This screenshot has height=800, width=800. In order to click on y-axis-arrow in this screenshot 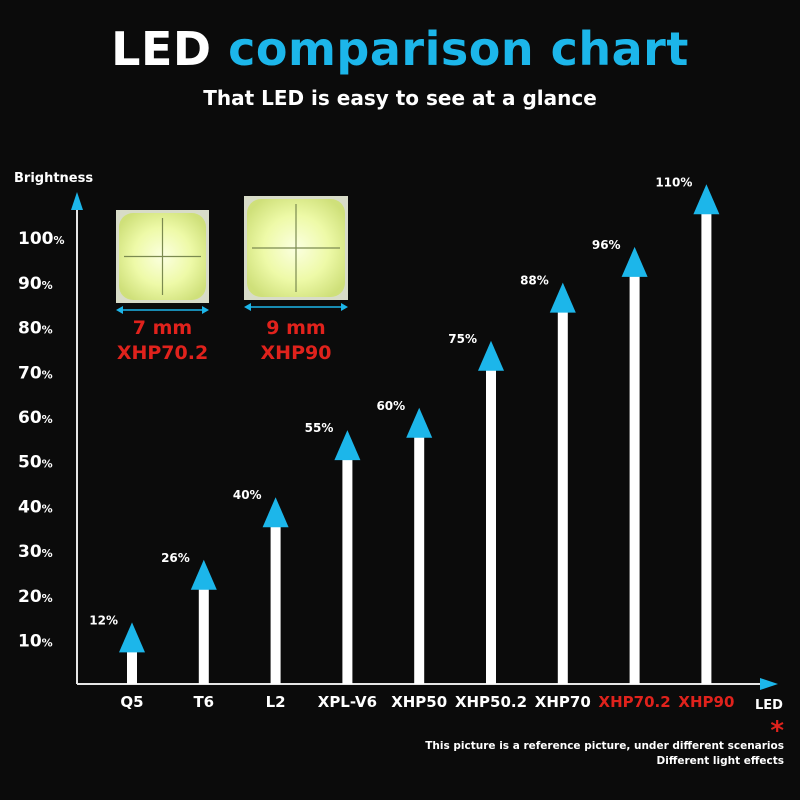, I will do `click(77, 201)`.